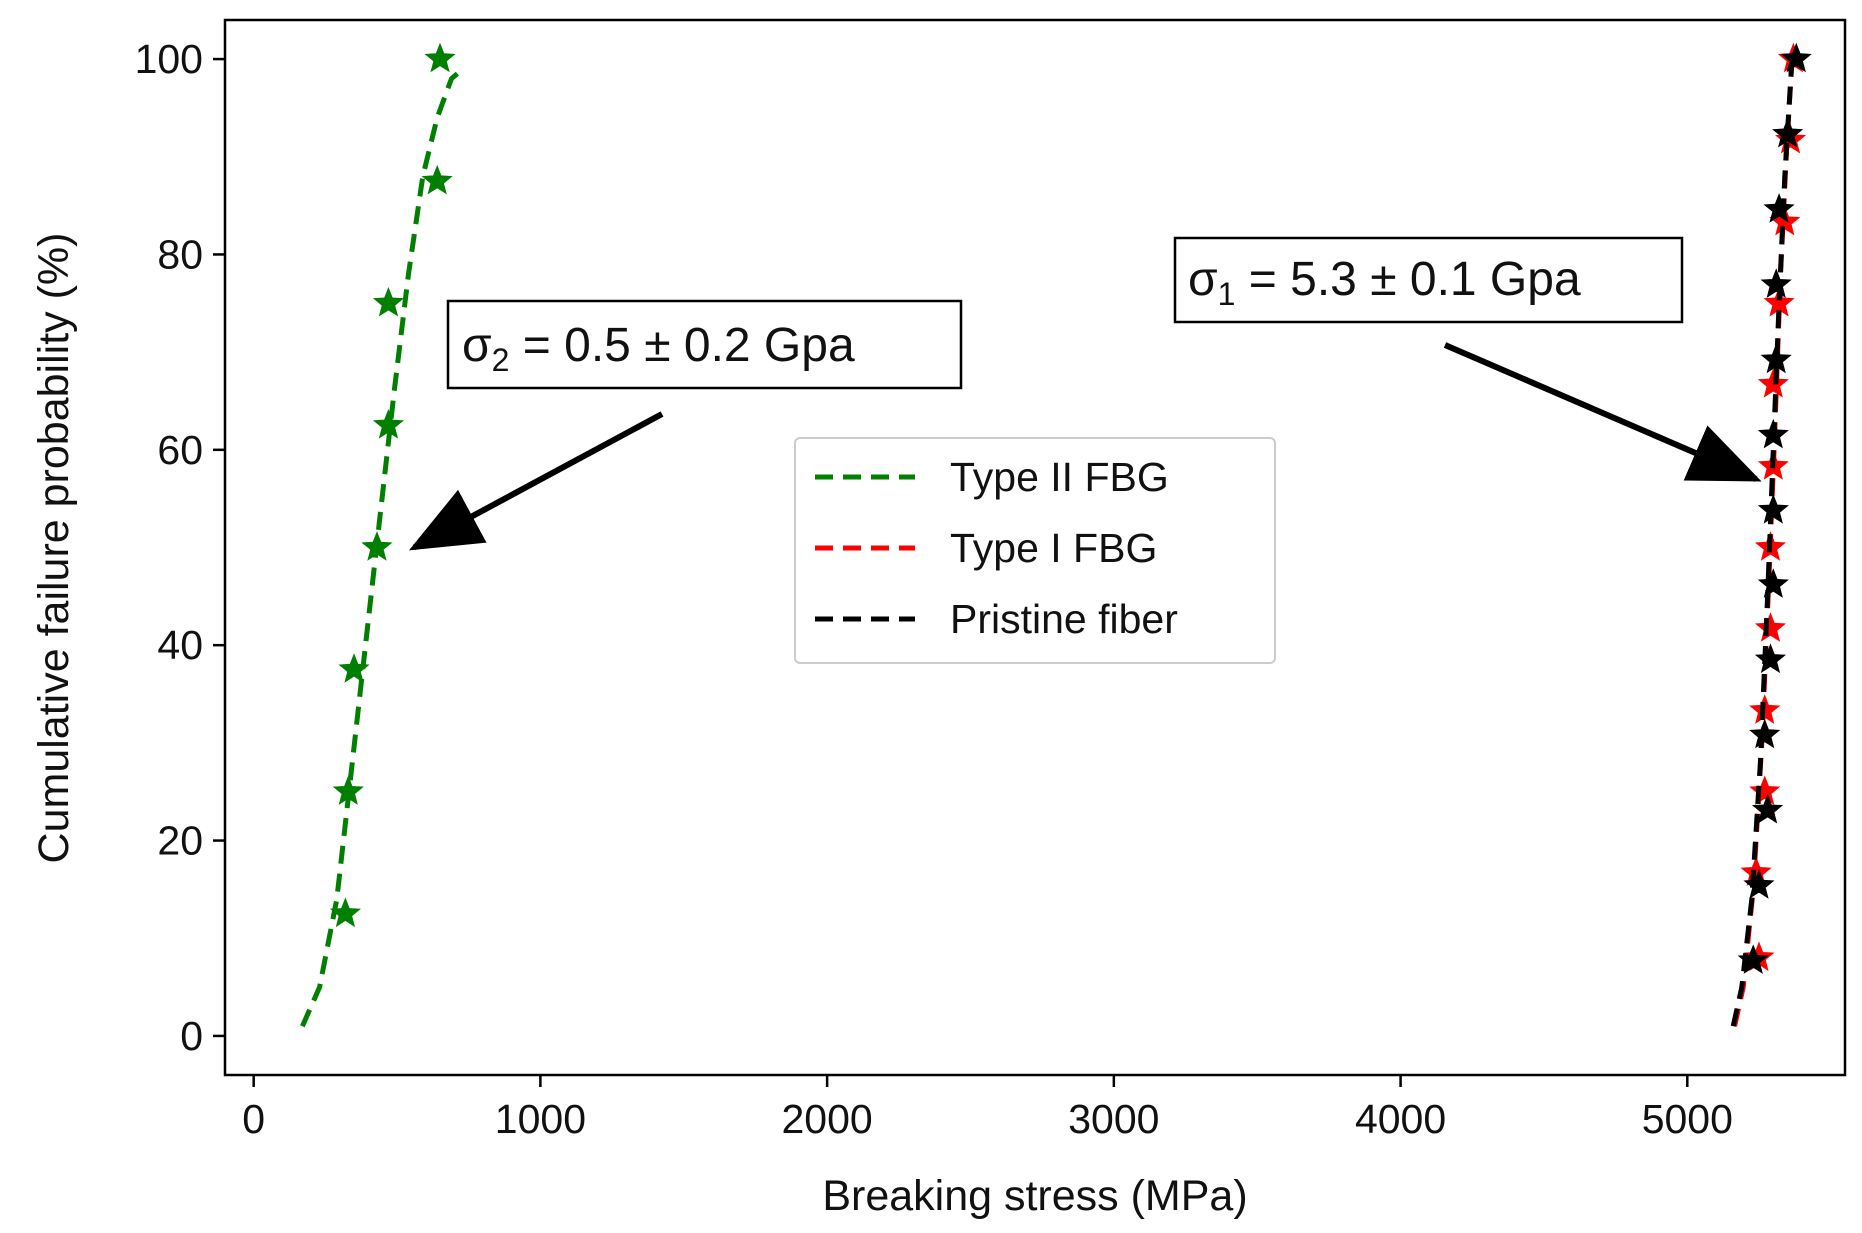 This screenshot has width=1862, height=1233. Describe the element at coordinates (180, 547) in the screenshot. I see `y-axis: 0 20 40 60 80 100` at that location.